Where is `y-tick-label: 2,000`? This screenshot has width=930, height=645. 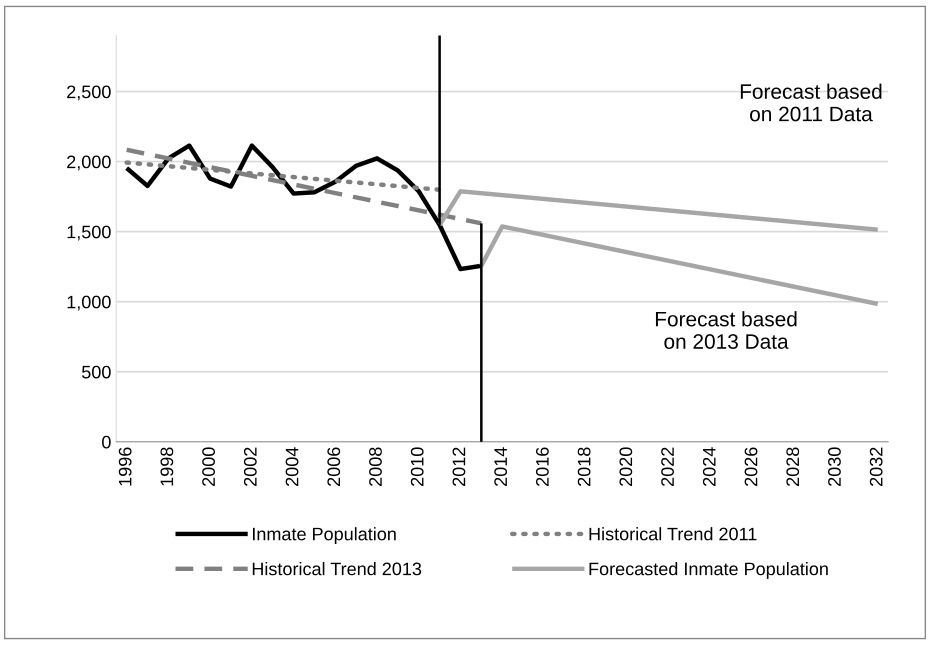 y-tick-label: 2,000 is located at coordinates (89, 163).